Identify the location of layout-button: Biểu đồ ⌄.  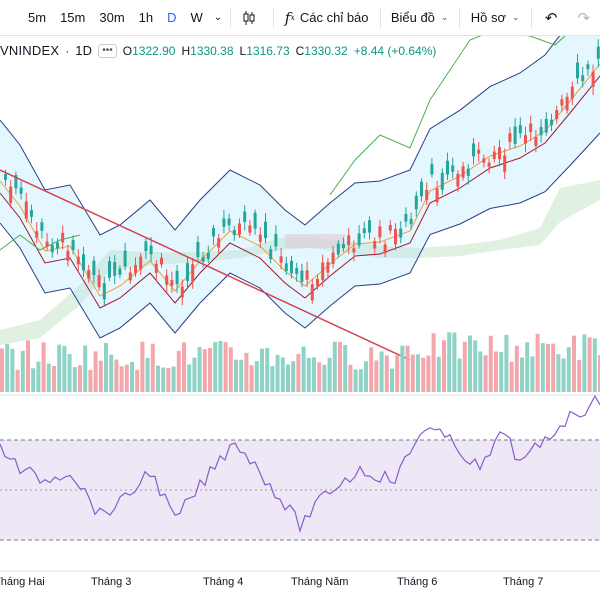
(420, 18).